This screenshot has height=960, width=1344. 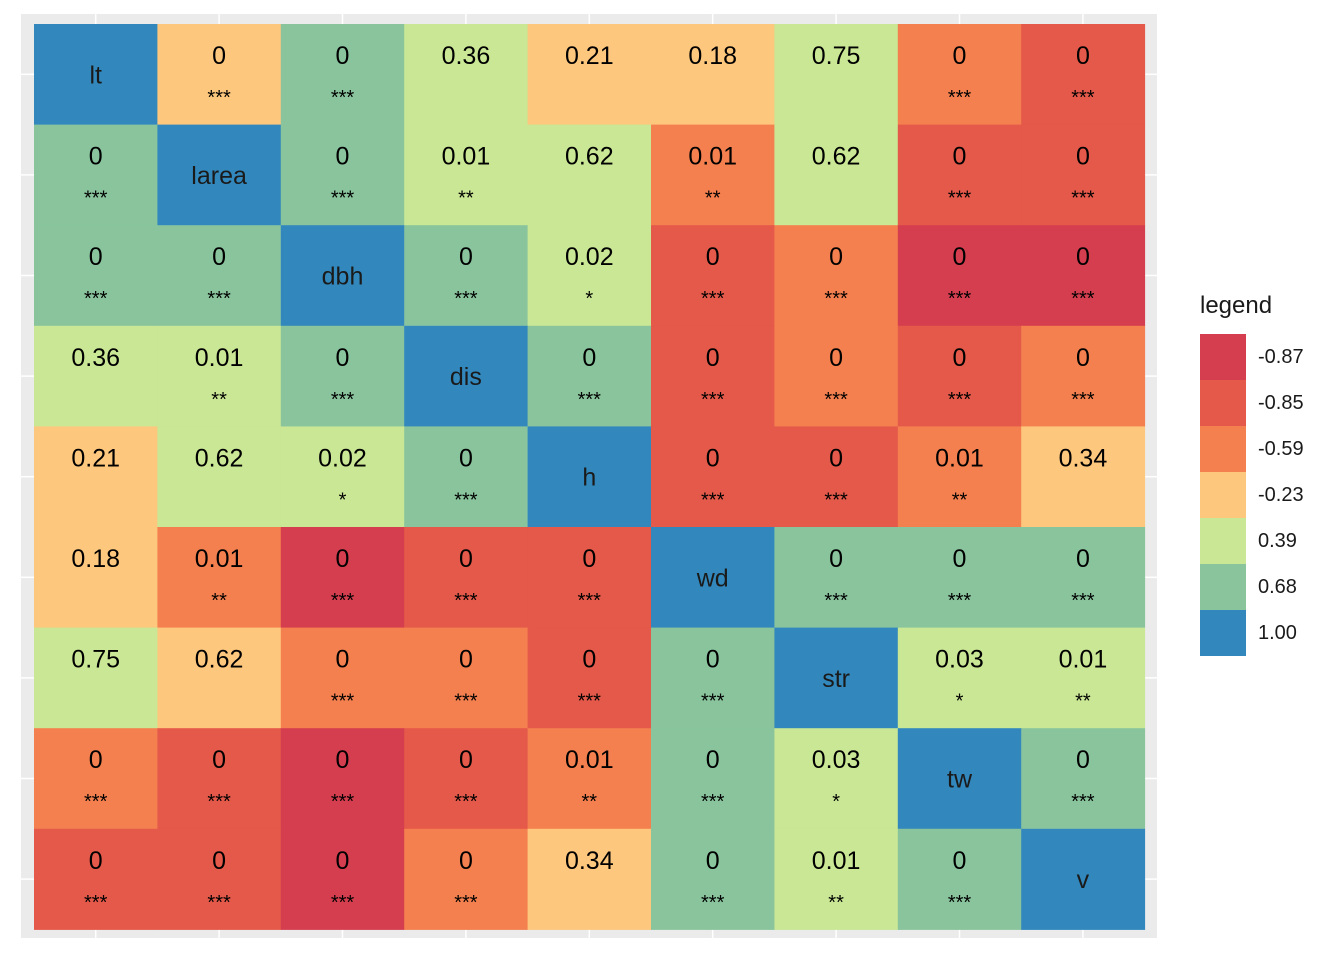 I want to click on p-value-label: 0.34, so click(x=1083, y=458).